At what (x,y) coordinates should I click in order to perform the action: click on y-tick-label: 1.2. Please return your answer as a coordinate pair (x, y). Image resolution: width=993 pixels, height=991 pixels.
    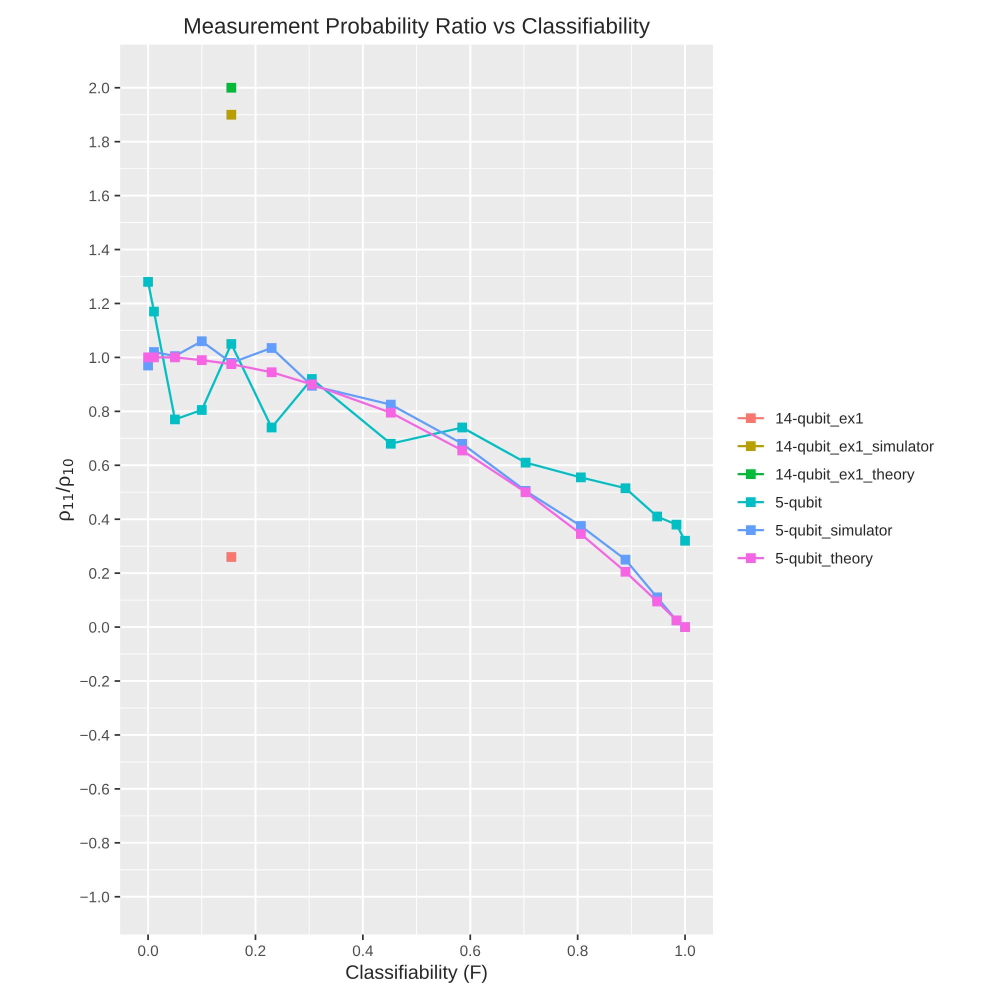
    Looking at the image, I should click on (99, 304).